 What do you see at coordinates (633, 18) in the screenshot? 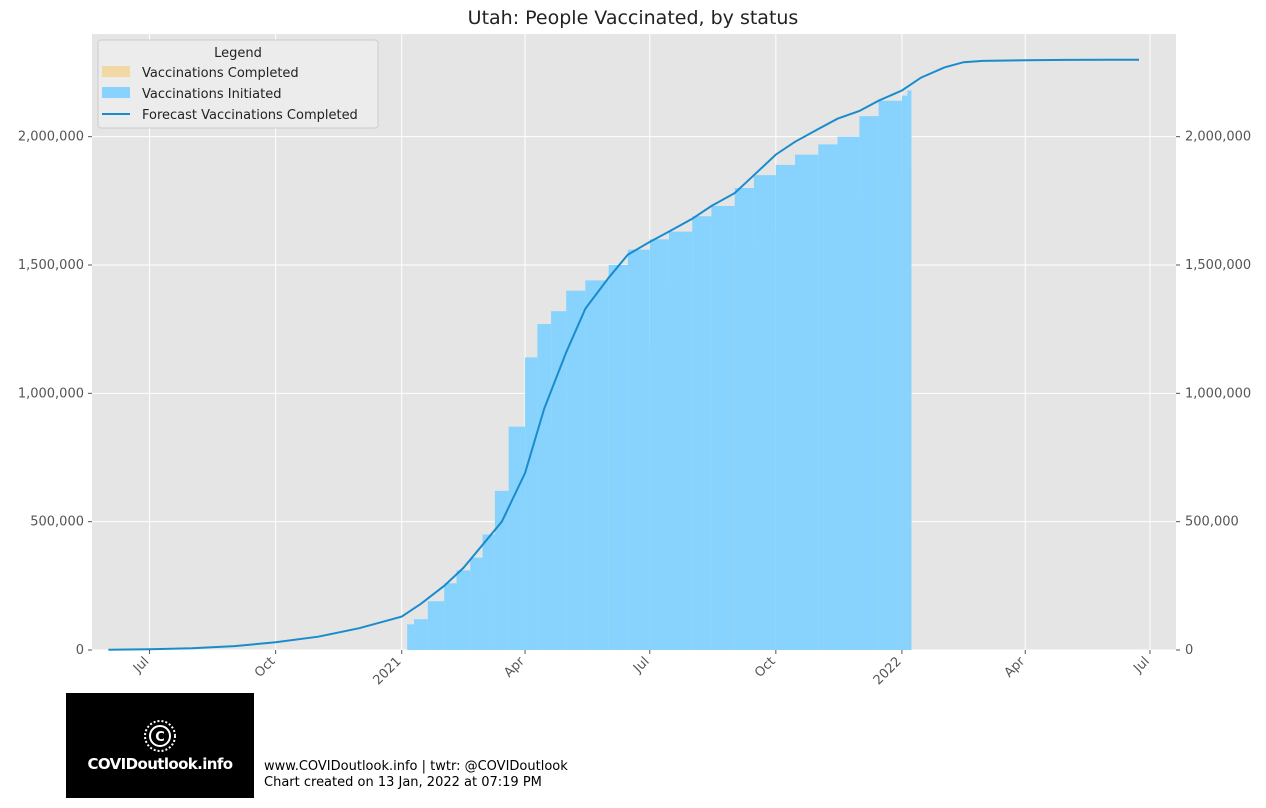
I see `chart-title: Utah: People Vaccinated, by status` at bounding box center [633, 18].